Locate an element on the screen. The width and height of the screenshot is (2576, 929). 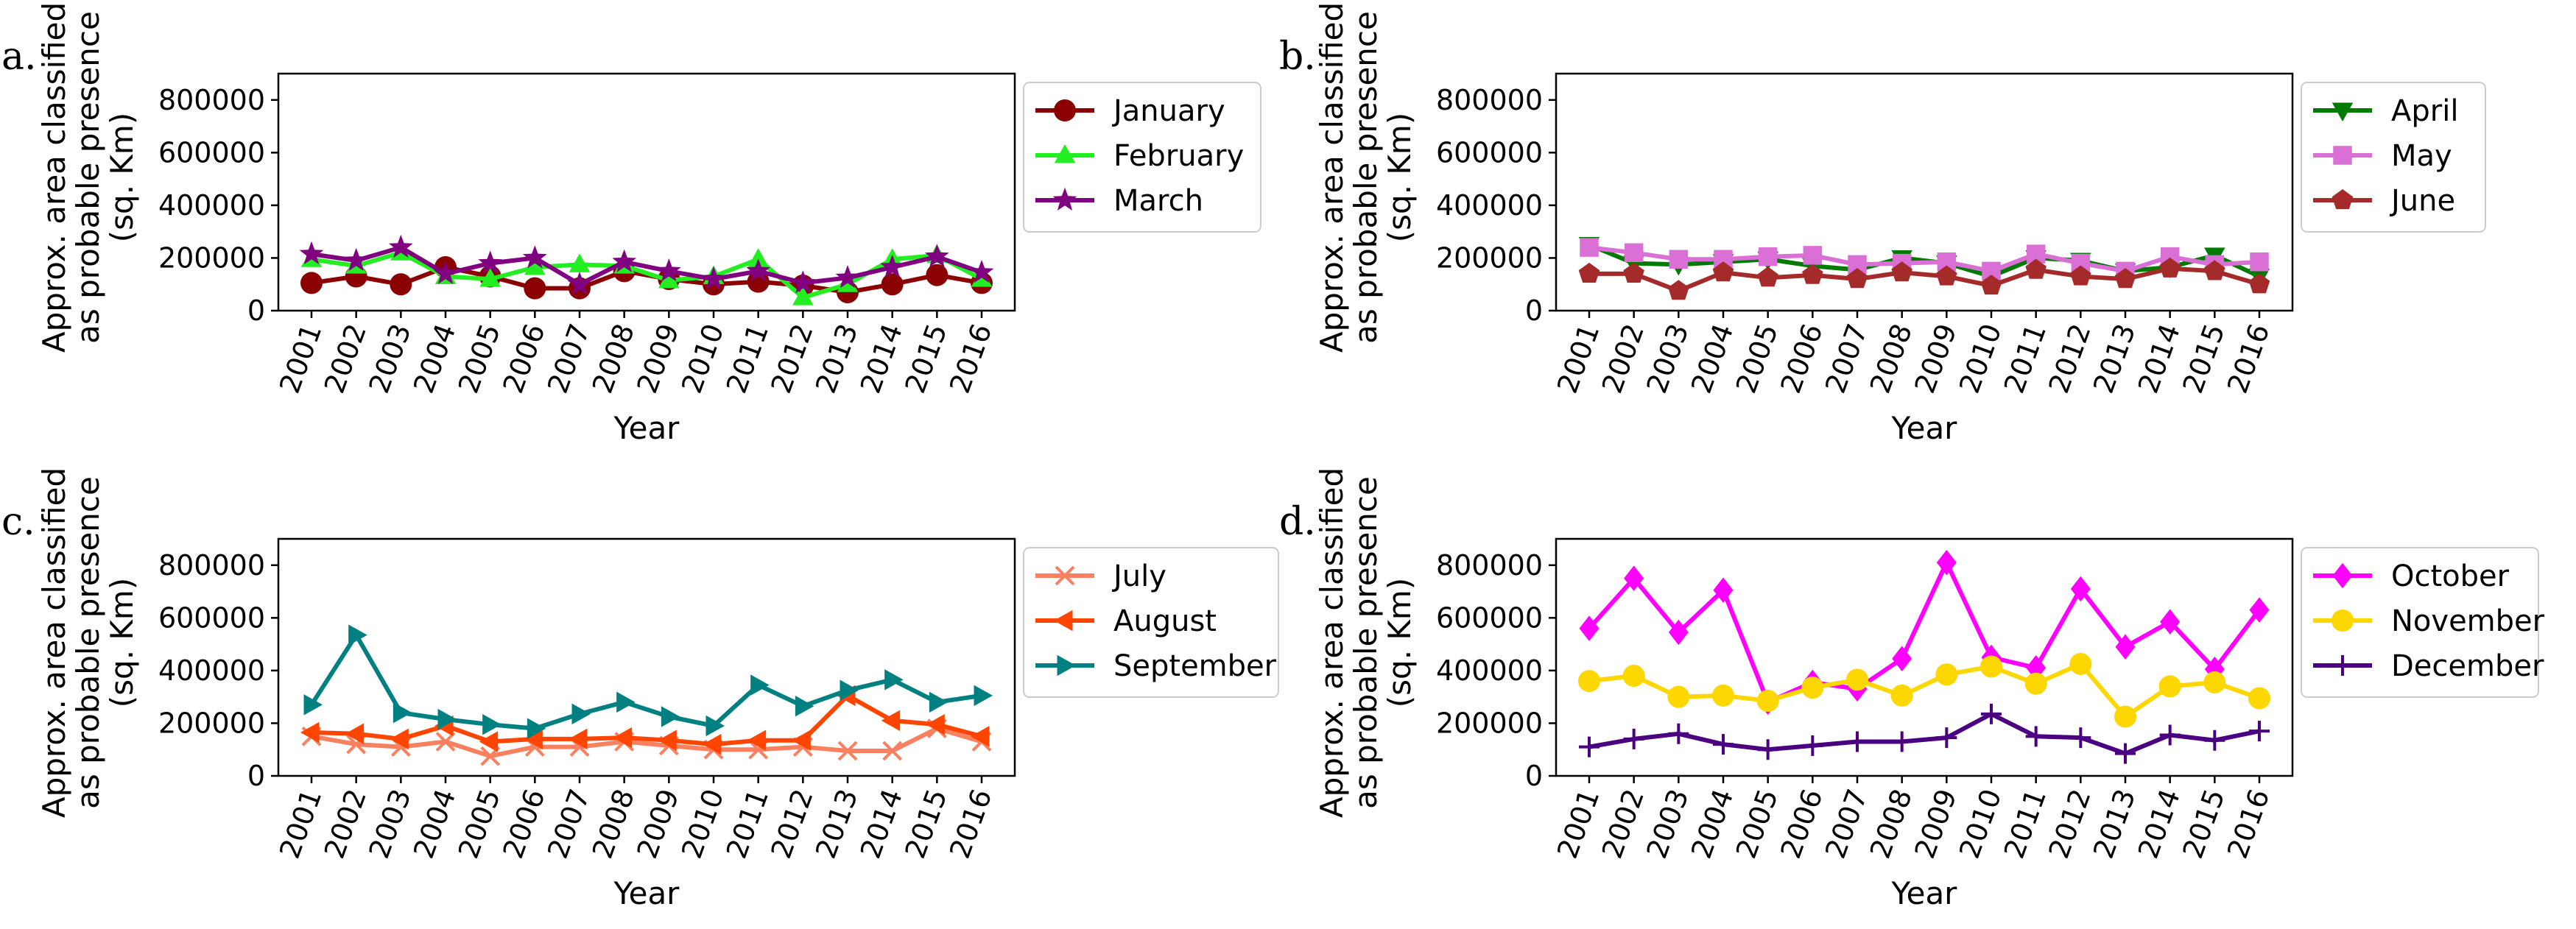
legend-entry: August is located at coordinates (1126, 621).